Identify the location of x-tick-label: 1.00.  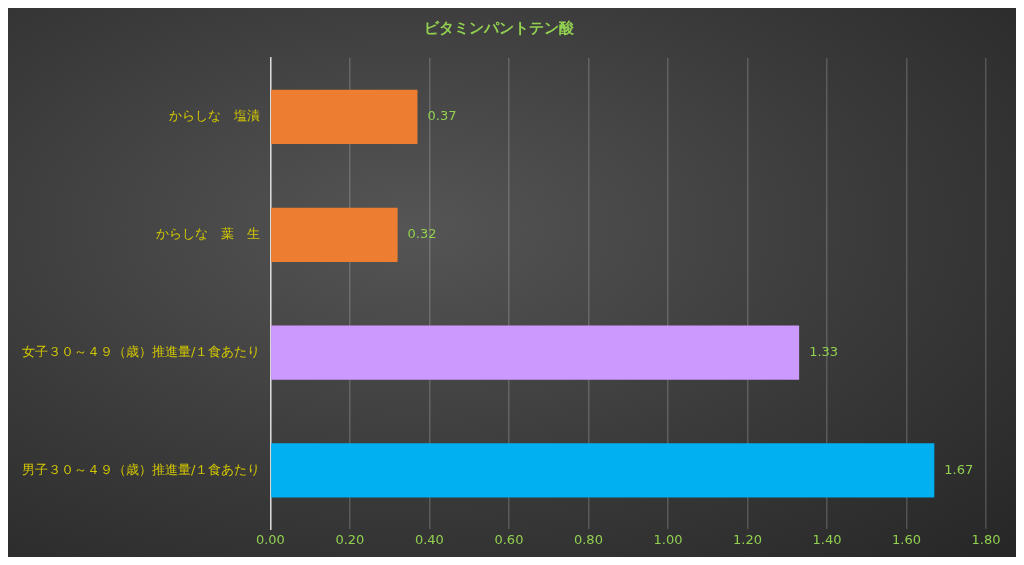
(668, 539).